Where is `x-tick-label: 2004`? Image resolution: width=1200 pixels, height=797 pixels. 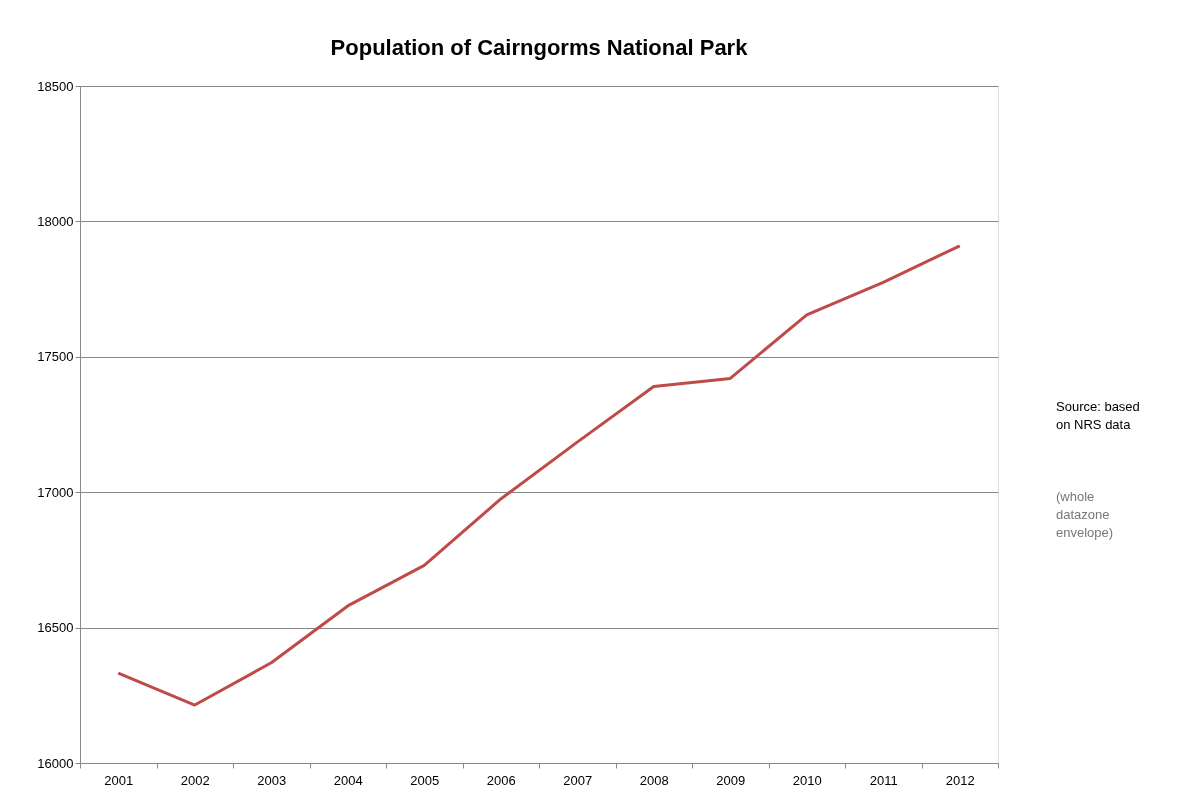 x-tick-label: 2004 is located at coordinates (348, 780).